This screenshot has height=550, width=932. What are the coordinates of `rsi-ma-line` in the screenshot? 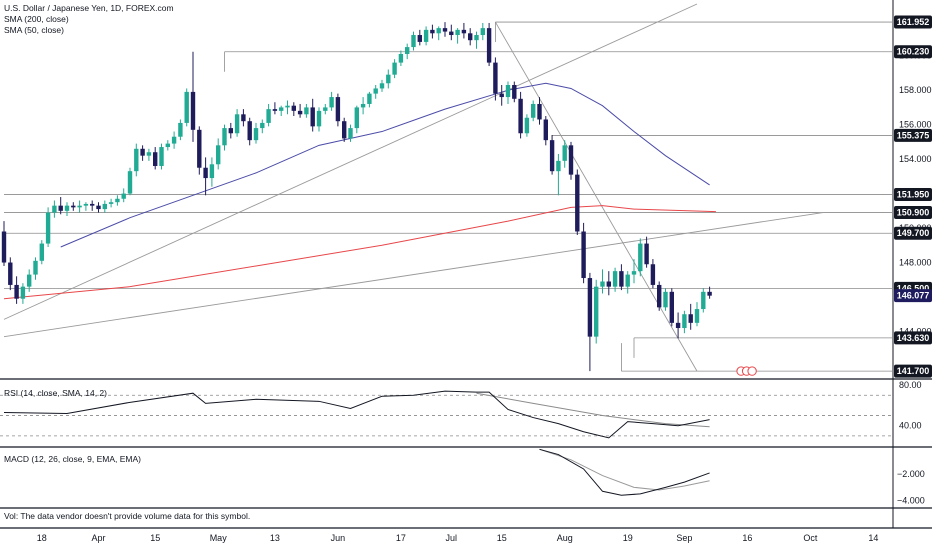 It's located at (593, 410).